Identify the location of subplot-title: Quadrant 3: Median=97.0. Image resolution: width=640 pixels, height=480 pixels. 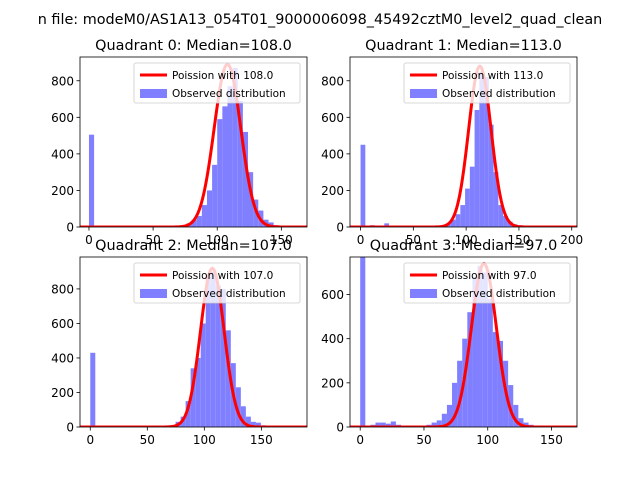
(464, 246).